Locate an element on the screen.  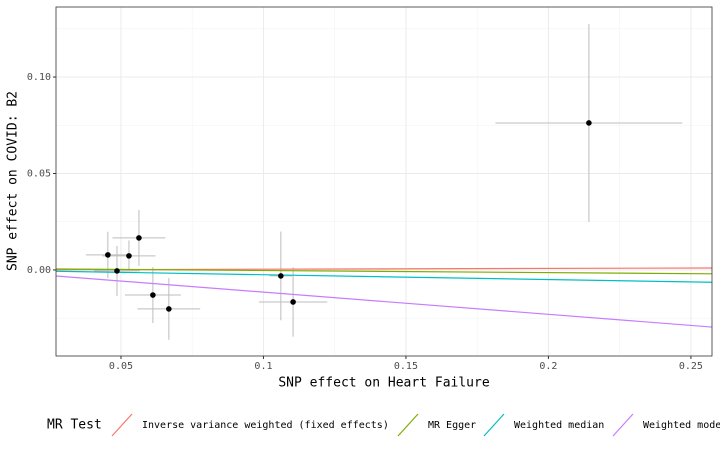
x-tick-label: 0.05 is located at coordinates (121, 366).